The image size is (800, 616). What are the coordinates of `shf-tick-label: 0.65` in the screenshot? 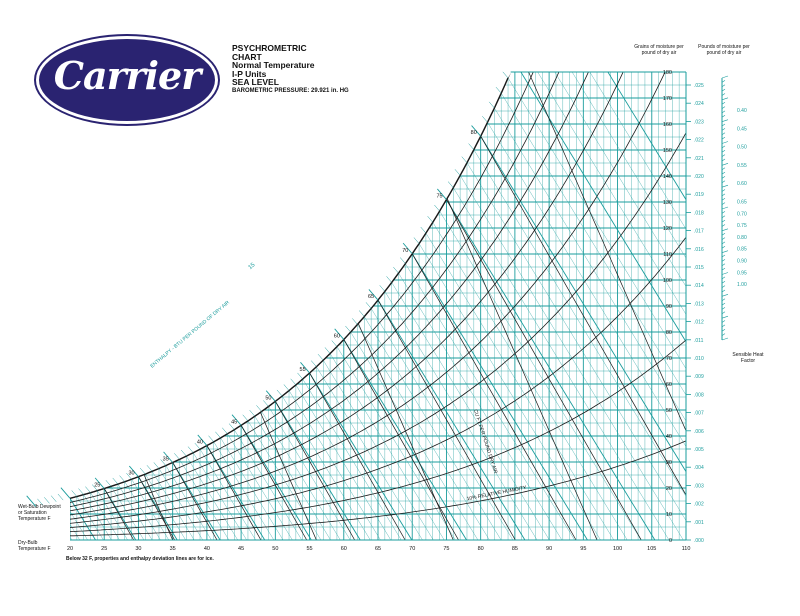 It's located at (742, 203).